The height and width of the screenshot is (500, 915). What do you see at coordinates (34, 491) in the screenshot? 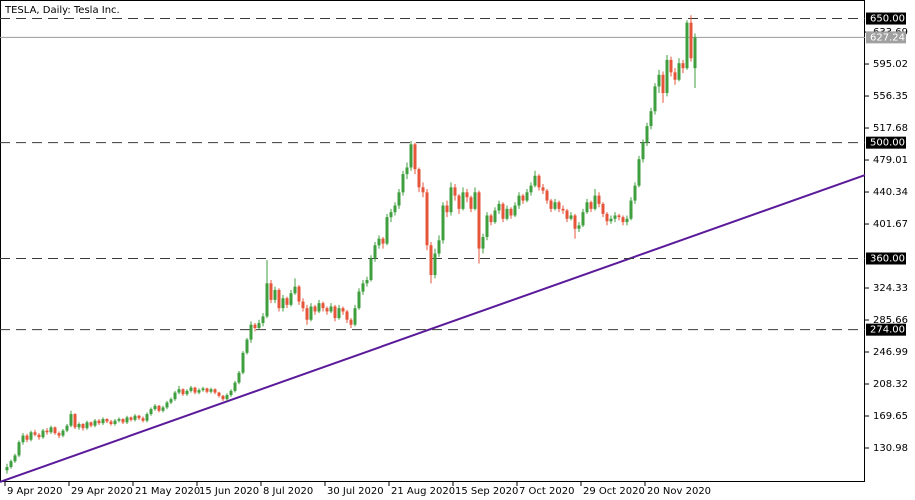
I see `x-tick-label: 9 Apr 2020` at bounding box center [34, 491].